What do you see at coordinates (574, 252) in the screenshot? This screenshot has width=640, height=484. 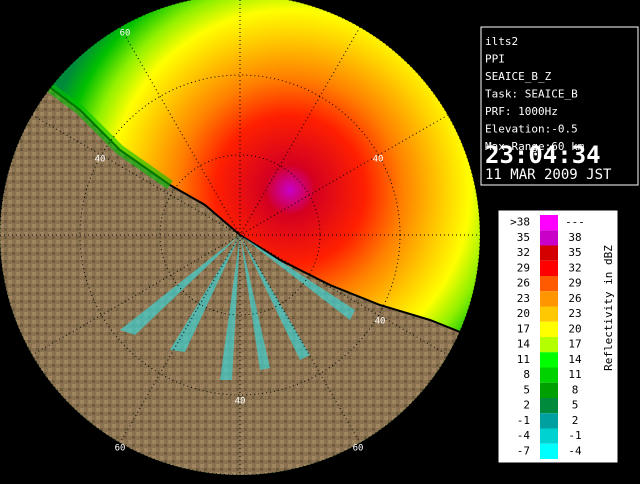 I see `legend-high: 35` at bounding box center [574, 252].